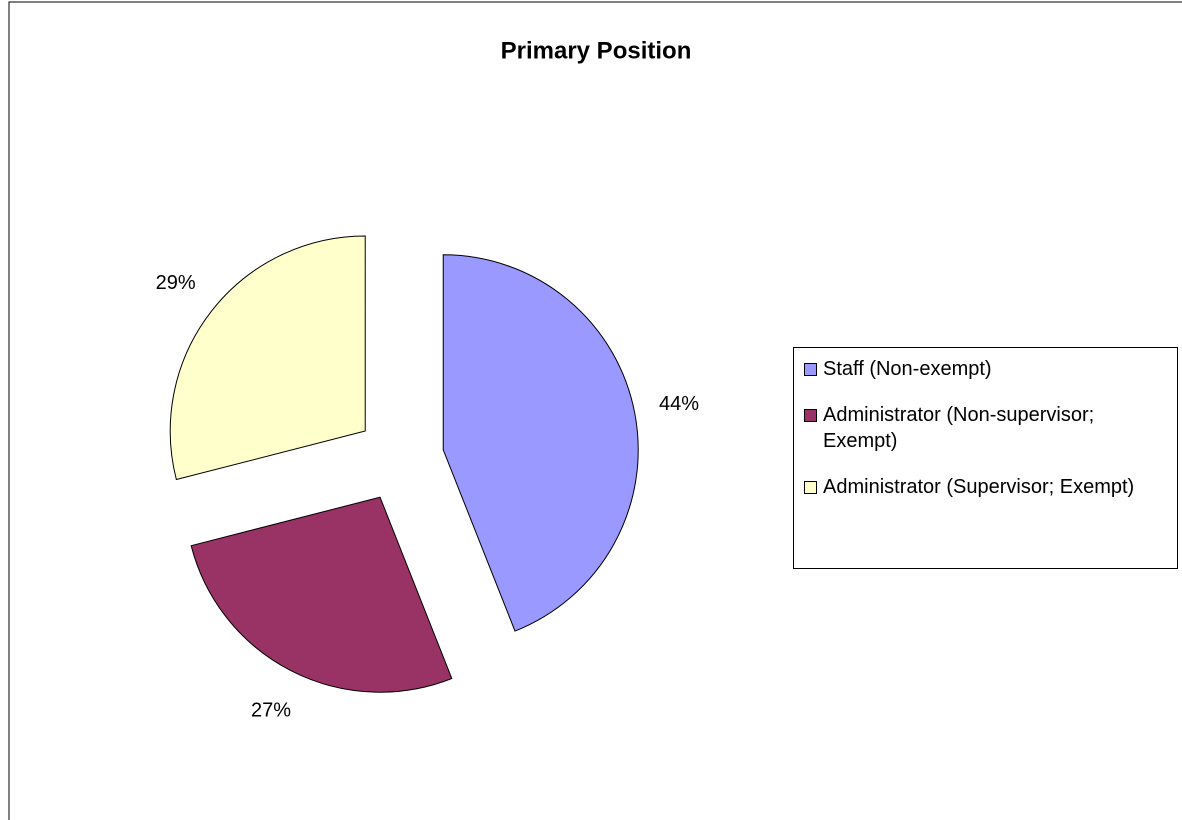 The height and width of the screenshot is (820, 1182). What do you see at coordinates (959, 428) in the screenshot?
I see `legend-label: Administrator (Non-supervisor; Exempt)` at bounding box center [959, 428].